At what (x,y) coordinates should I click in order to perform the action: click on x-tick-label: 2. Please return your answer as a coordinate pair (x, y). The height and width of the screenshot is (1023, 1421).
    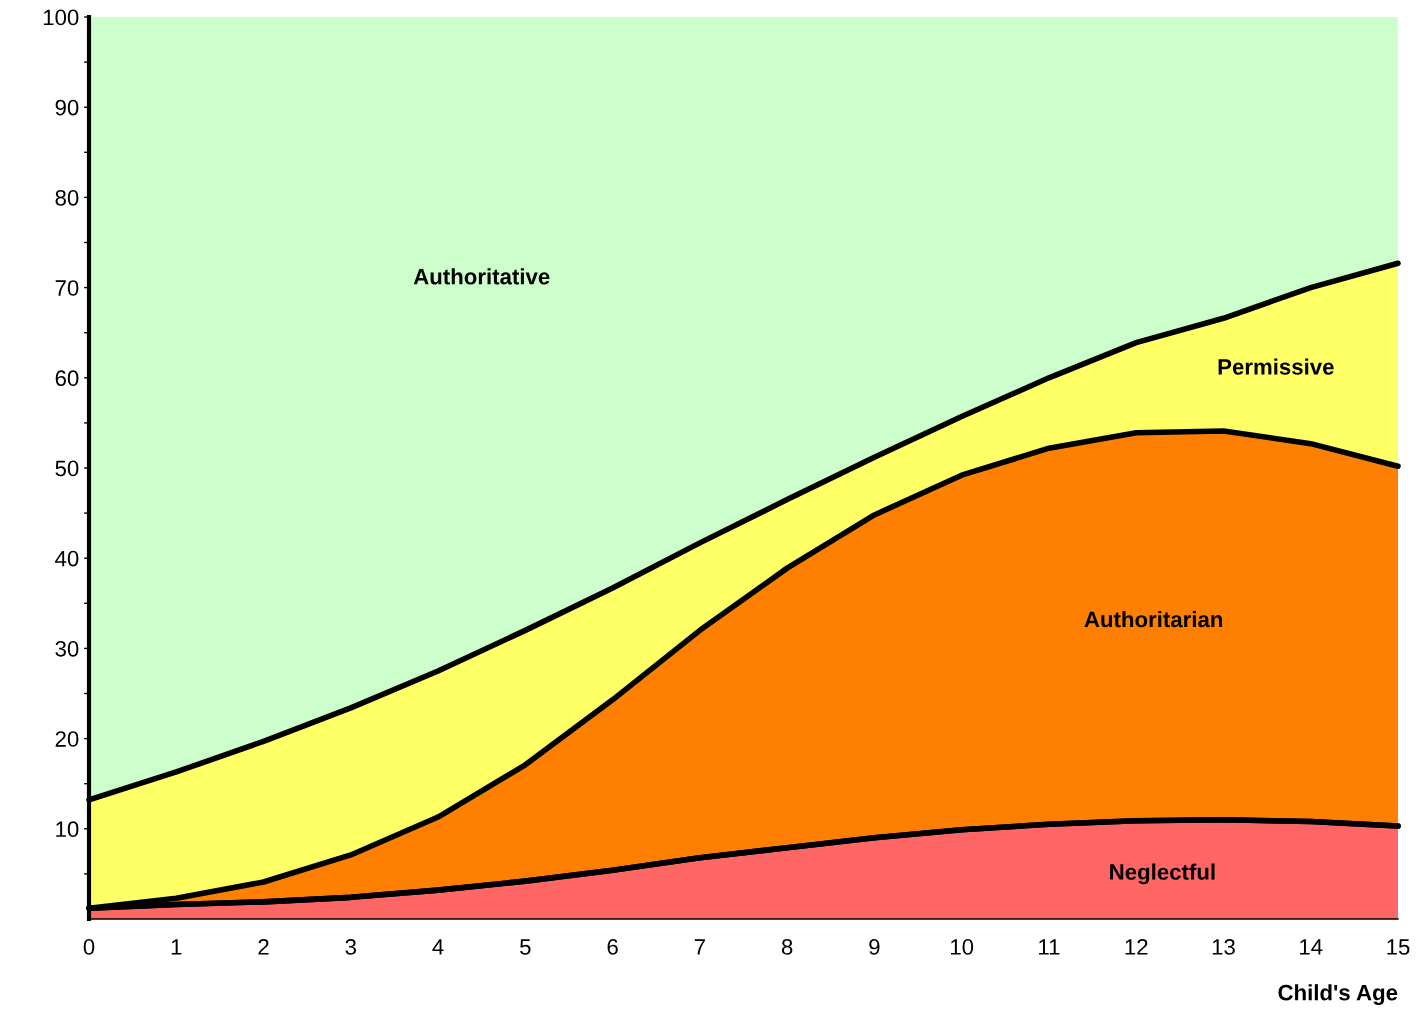
    Looking at the image, I should click on (263, 947).